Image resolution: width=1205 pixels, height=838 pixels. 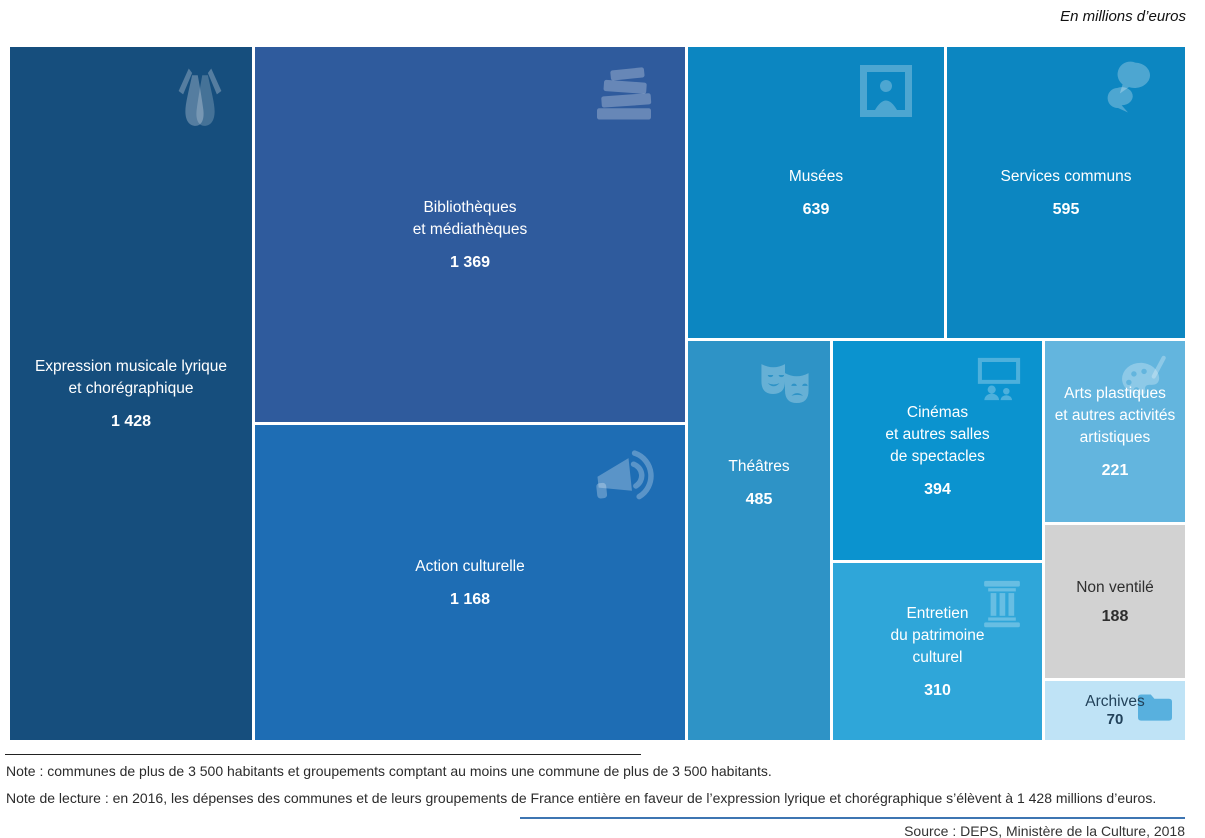 I want to click on unit-label: En millions d’euros, so click(x=1123, y=16).